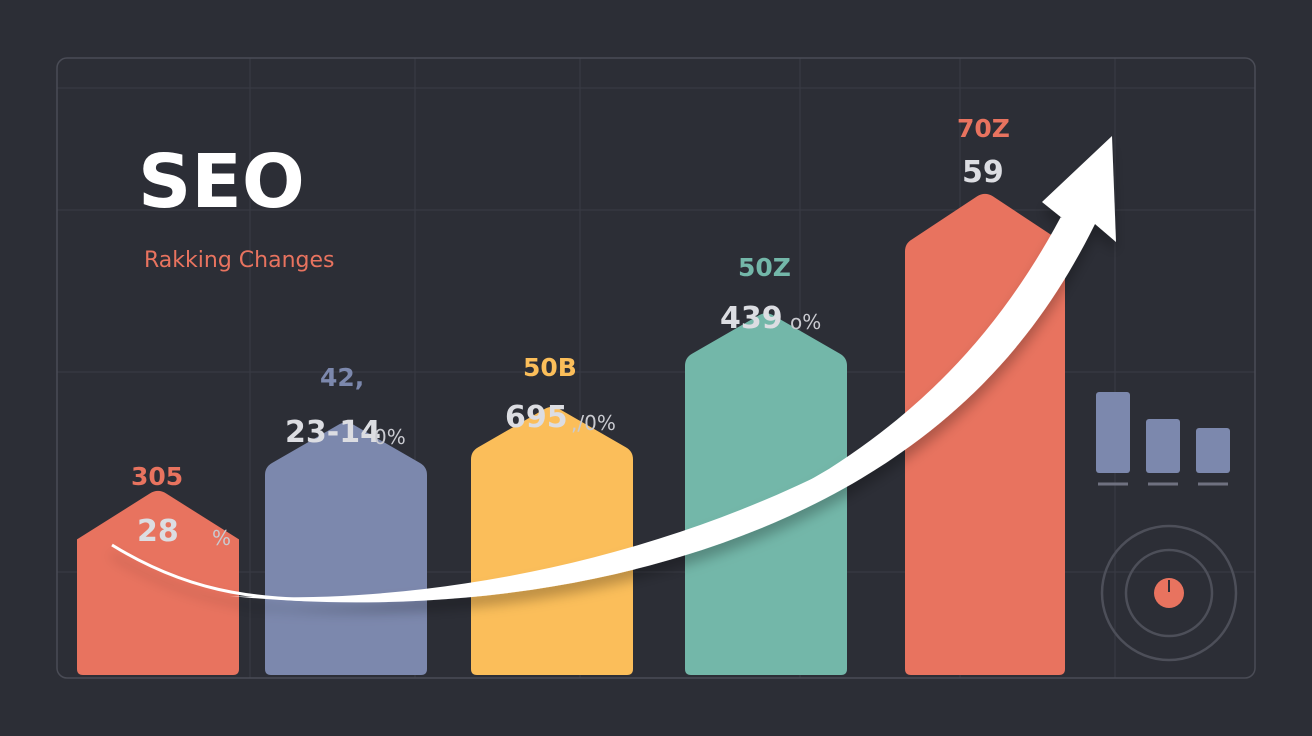 The image size is (1312, 736). I want to click on value-label-4: 439, so click(751, 318).